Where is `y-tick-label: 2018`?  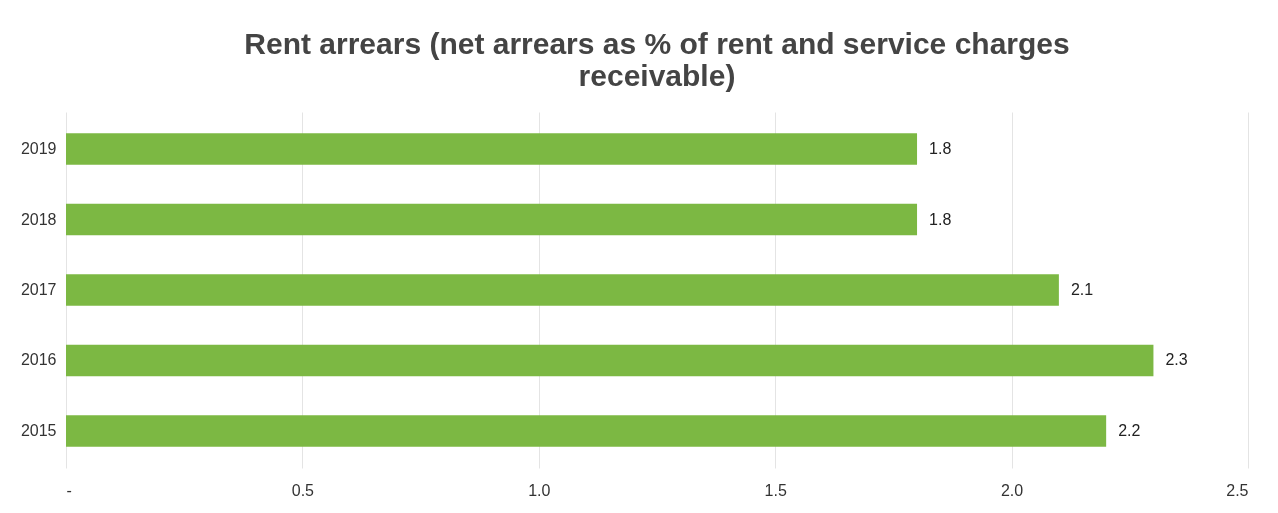
y-tick-label: 2018 is located at coordinates (38, 219).